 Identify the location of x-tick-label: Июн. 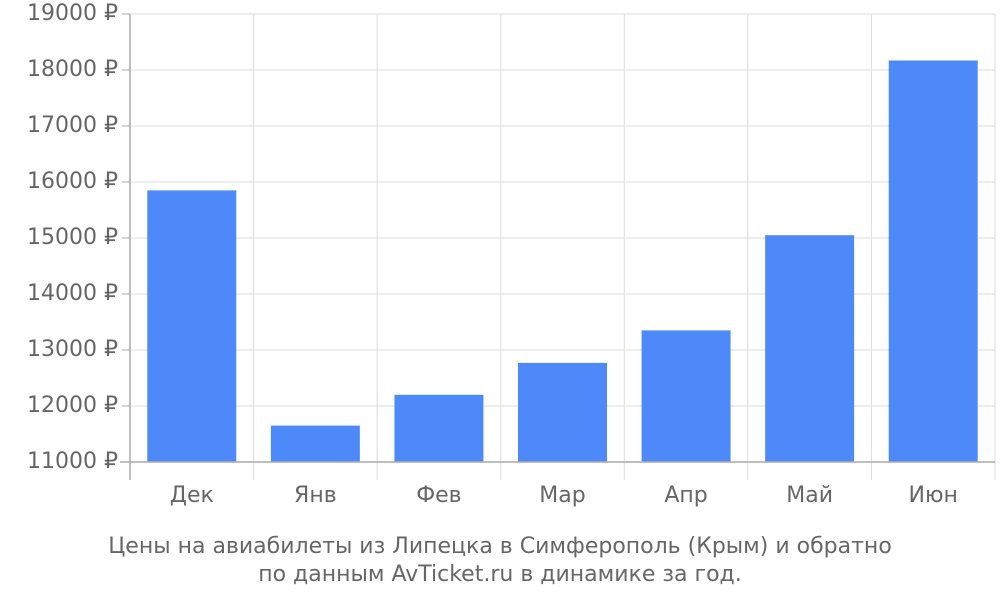
(933, 495).